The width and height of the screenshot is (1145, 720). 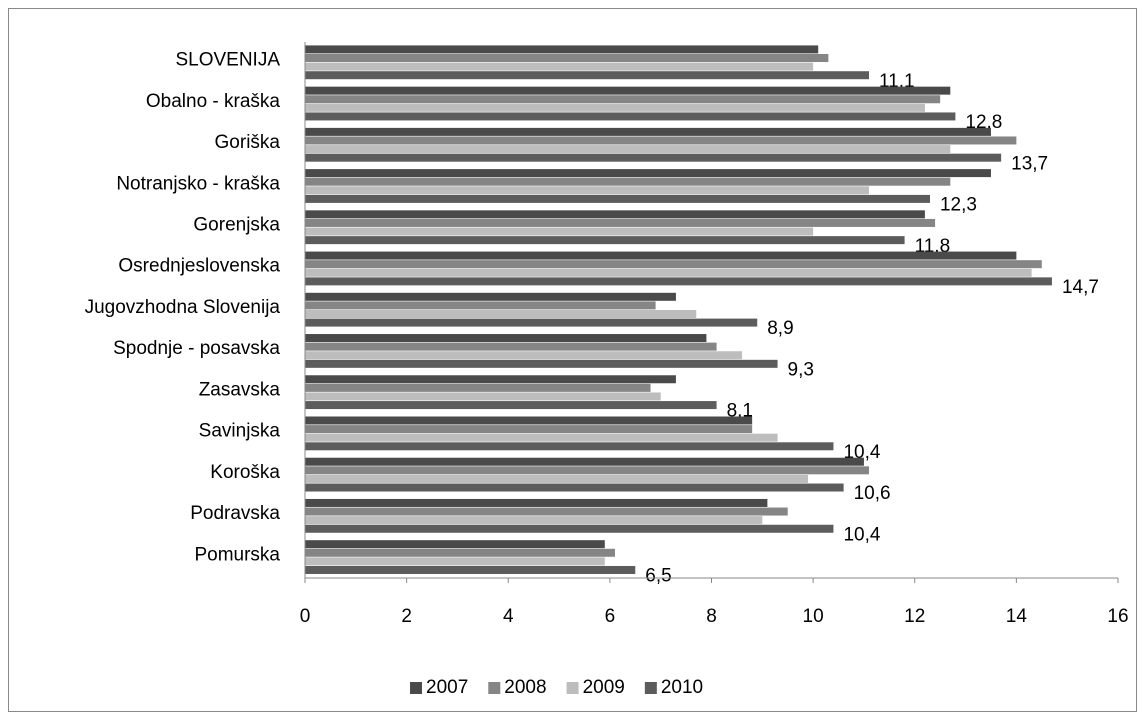 I want to click on x-tick-label: 12, so click(x=914, y=616).